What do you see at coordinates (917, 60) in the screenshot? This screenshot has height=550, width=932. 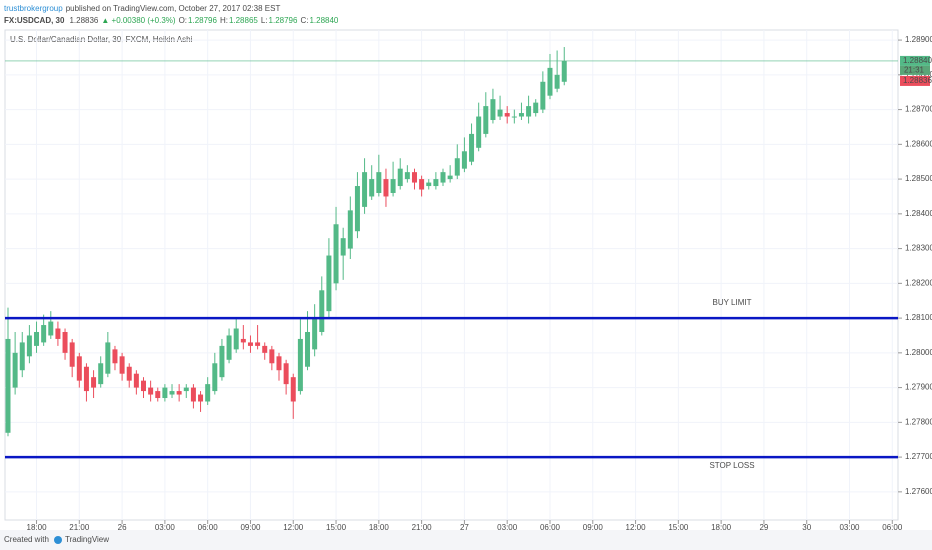 I see `price-tag-label: 1.28840` at bounding box center [917, 60].